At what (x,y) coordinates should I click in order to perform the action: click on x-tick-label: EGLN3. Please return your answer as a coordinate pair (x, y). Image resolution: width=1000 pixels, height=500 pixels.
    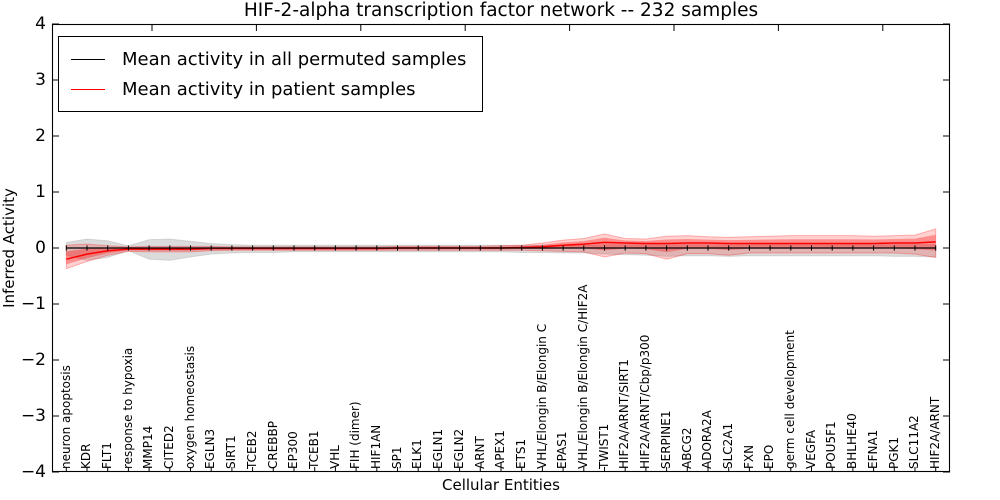
    Looking at the image, I should click on (210, 448).